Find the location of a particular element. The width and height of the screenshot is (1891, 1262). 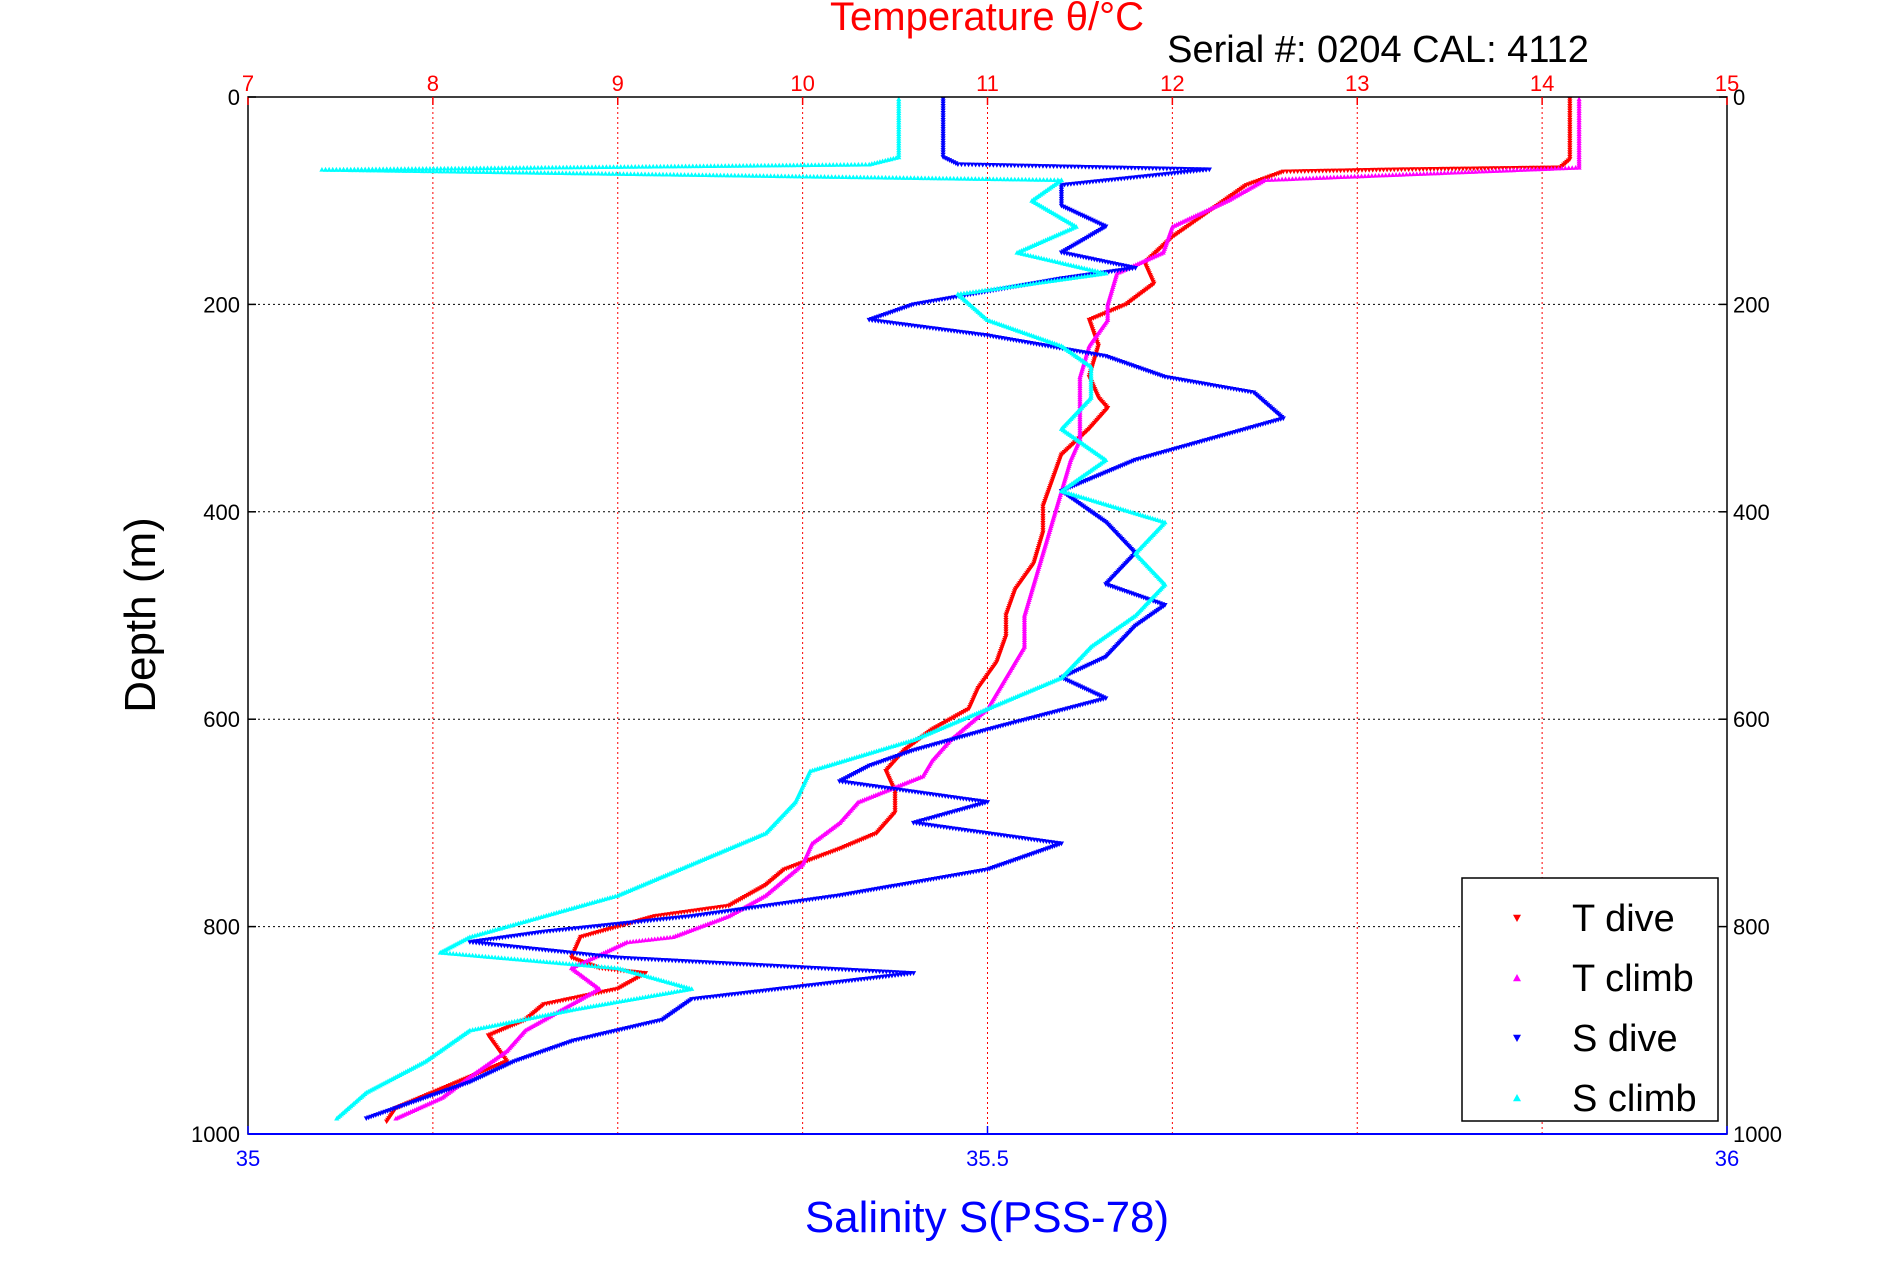

top-tick-label: 9 is located at coordinates (618, 83).